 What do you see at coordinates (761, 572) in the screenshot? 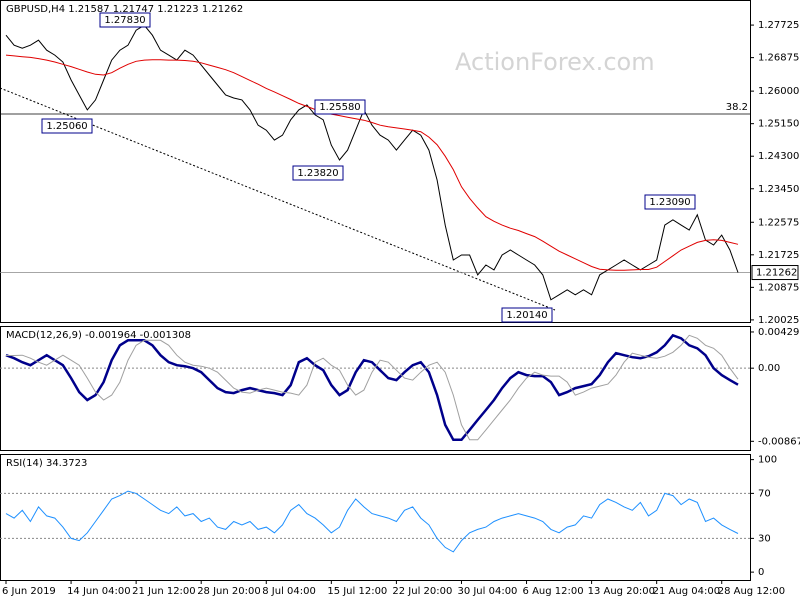
I see `y-tick-label: 0` at bounding box center [761, 572].